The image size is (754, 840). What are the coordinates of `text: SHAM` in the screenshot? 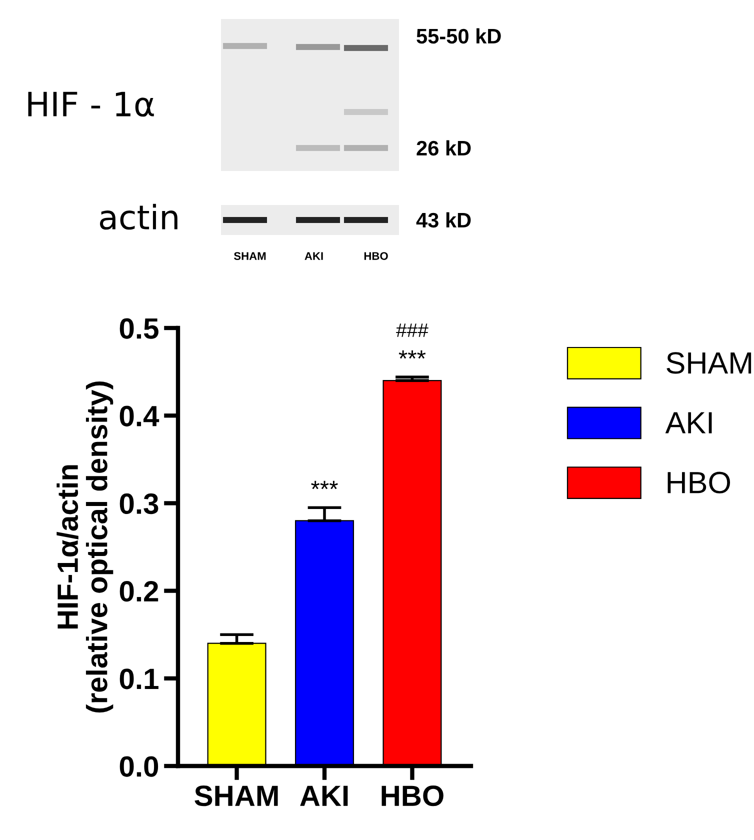 It's located at (250, 256).